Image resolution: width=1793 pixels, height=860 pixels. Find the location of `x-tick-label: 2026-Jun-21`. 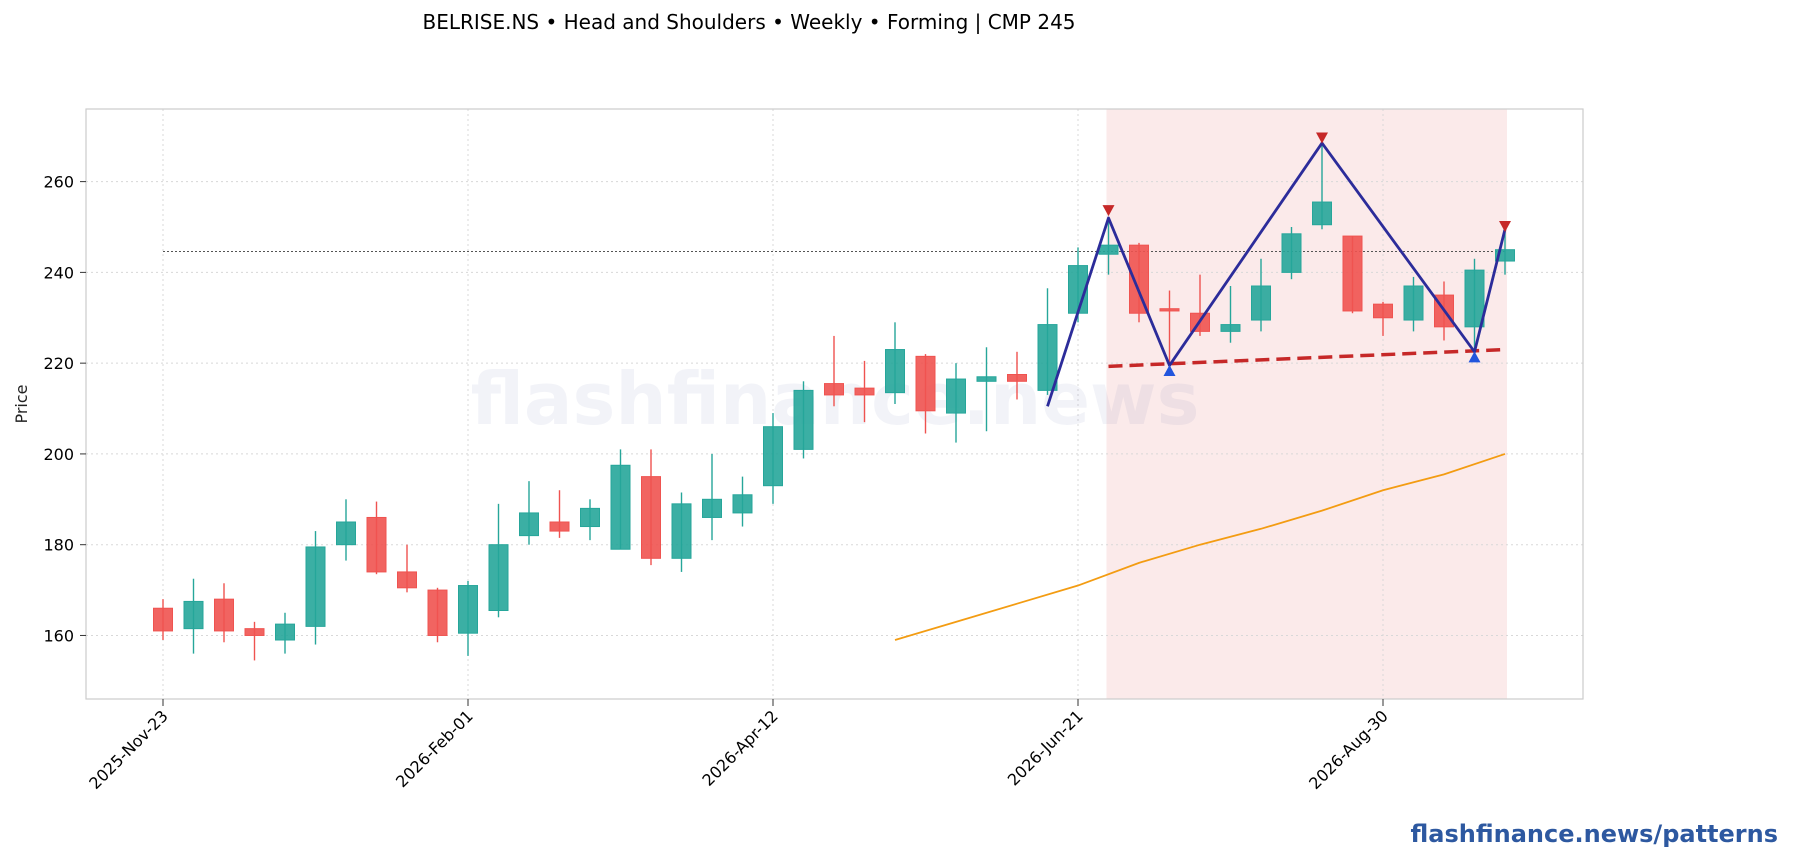

x-tick-label: 2026-Jun-21 is located at coordinates (1045, 747).